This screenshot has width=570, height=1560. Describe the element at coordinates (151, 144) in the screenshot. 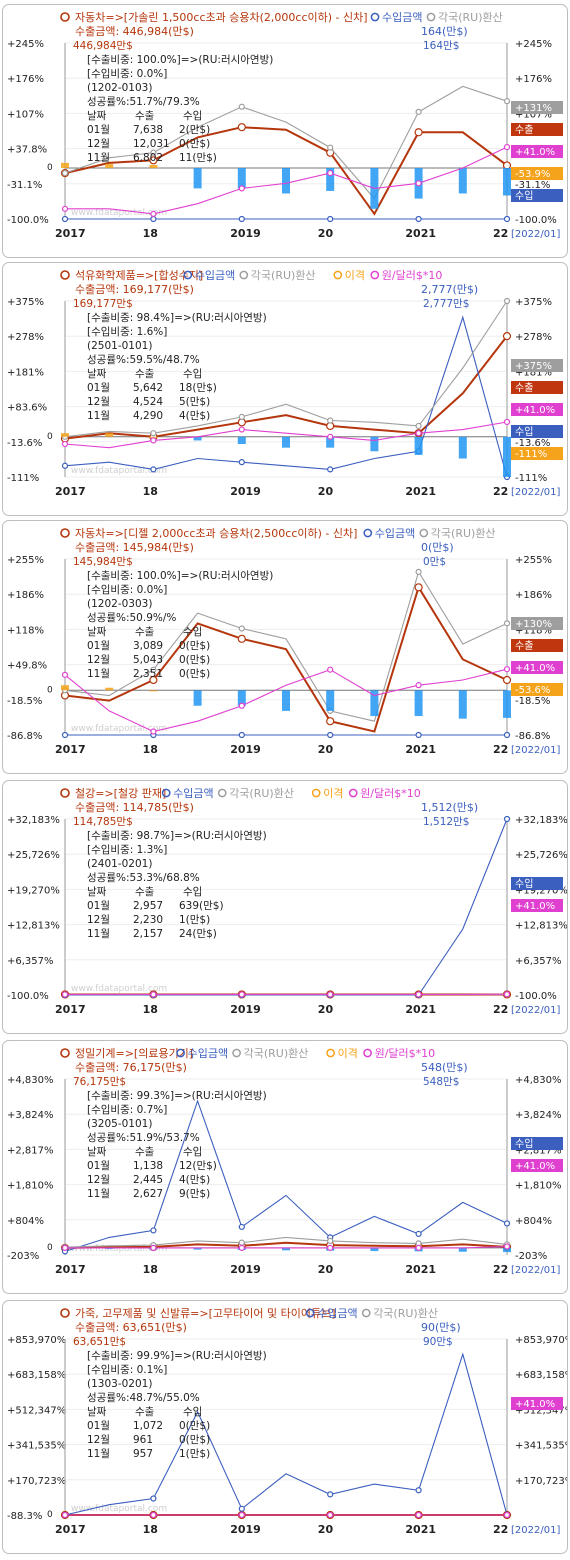

I see `table-cell: 12,031` at that location.